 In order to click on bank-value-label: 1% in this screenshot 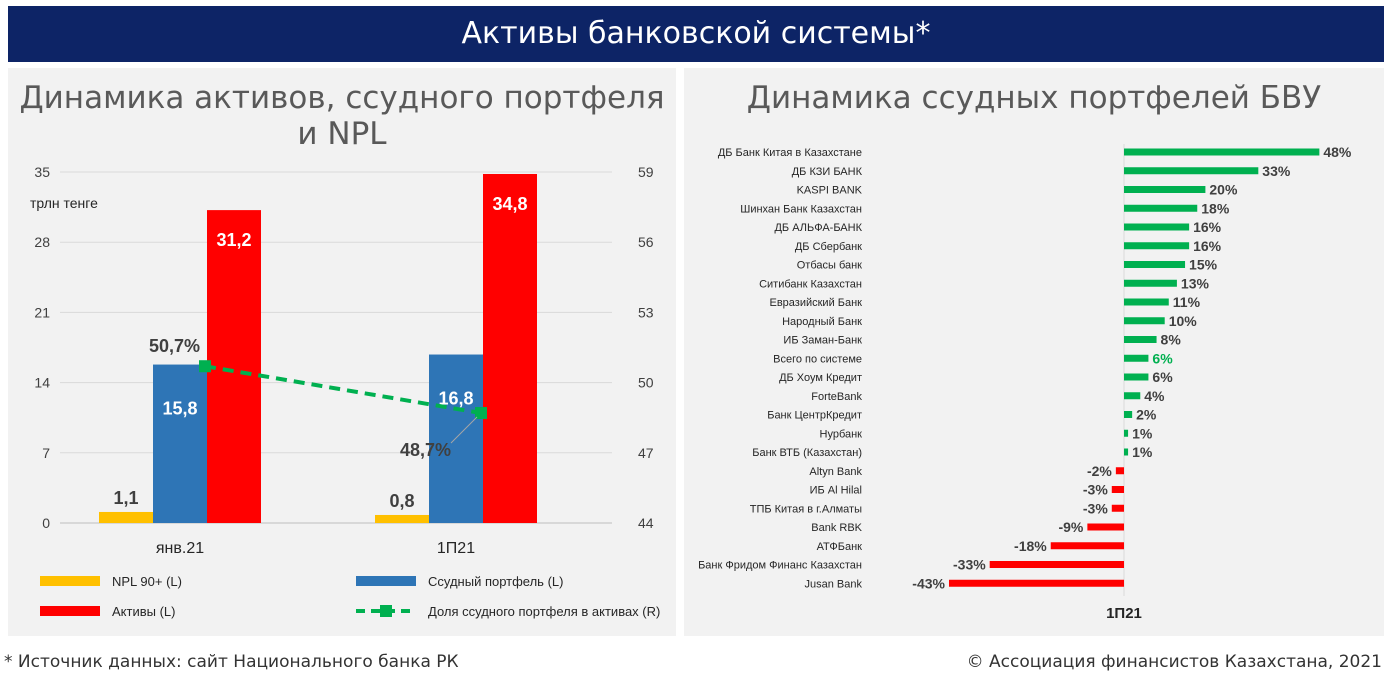, I will do `click(1142, 452)`.